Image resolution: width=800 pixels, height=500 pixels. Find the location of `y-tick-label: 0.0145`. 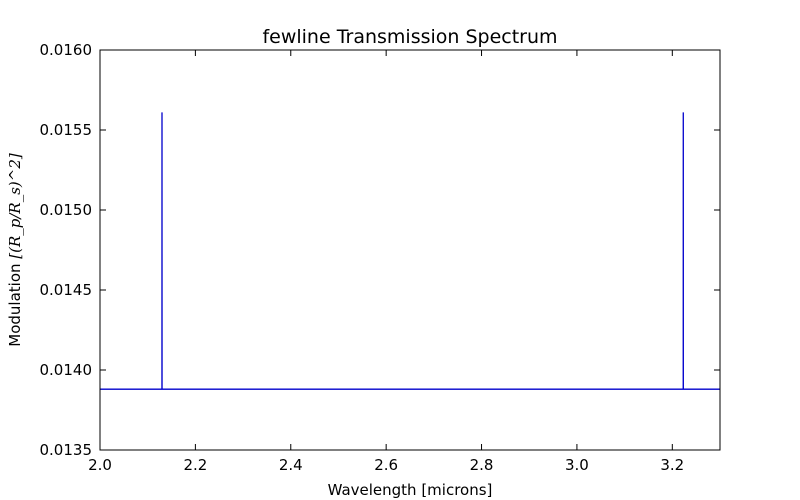

y-tick-label: 0.0145 is located at coordinates (66, 290).